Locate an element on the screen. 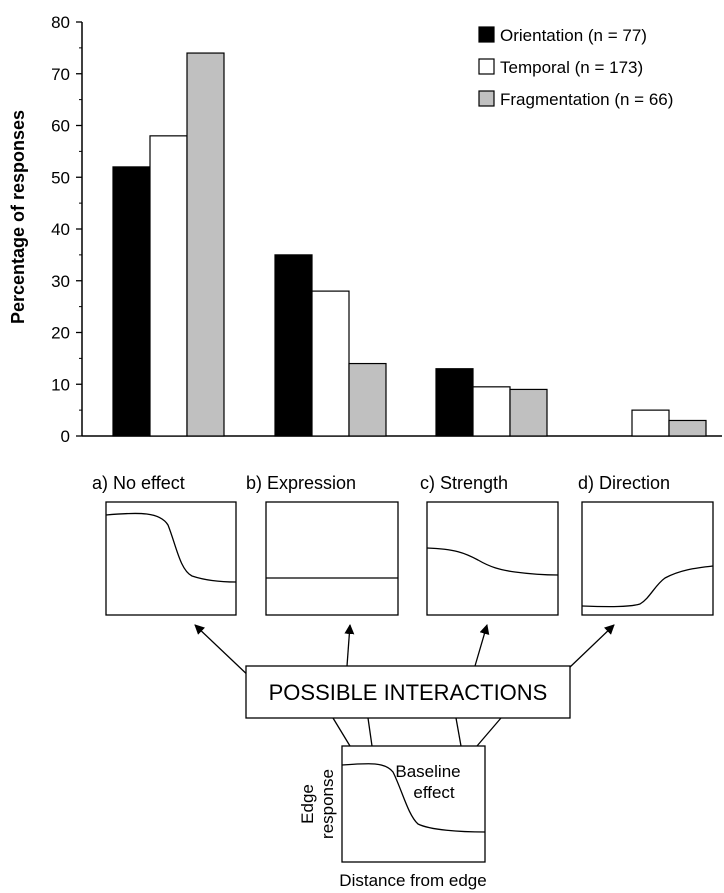 This screenshot has width=724, height=893. interactions-label: POSSIBLE INTERACTIONS is located at coordinates (408, 692).